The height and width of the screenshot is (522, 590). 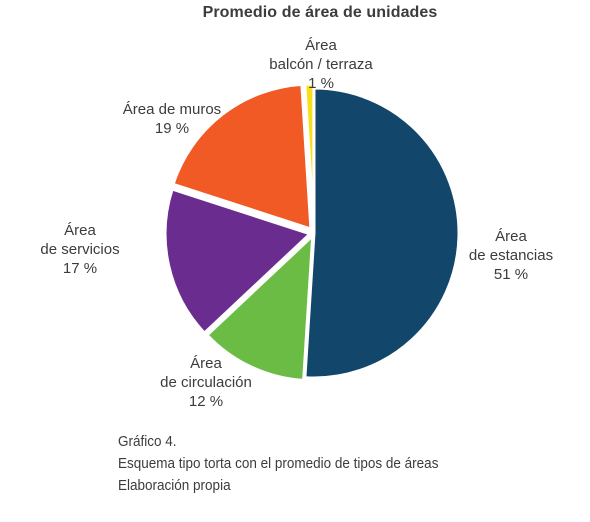 I want to click on slice-label-line: de estancias, so click(x=511, y=255).